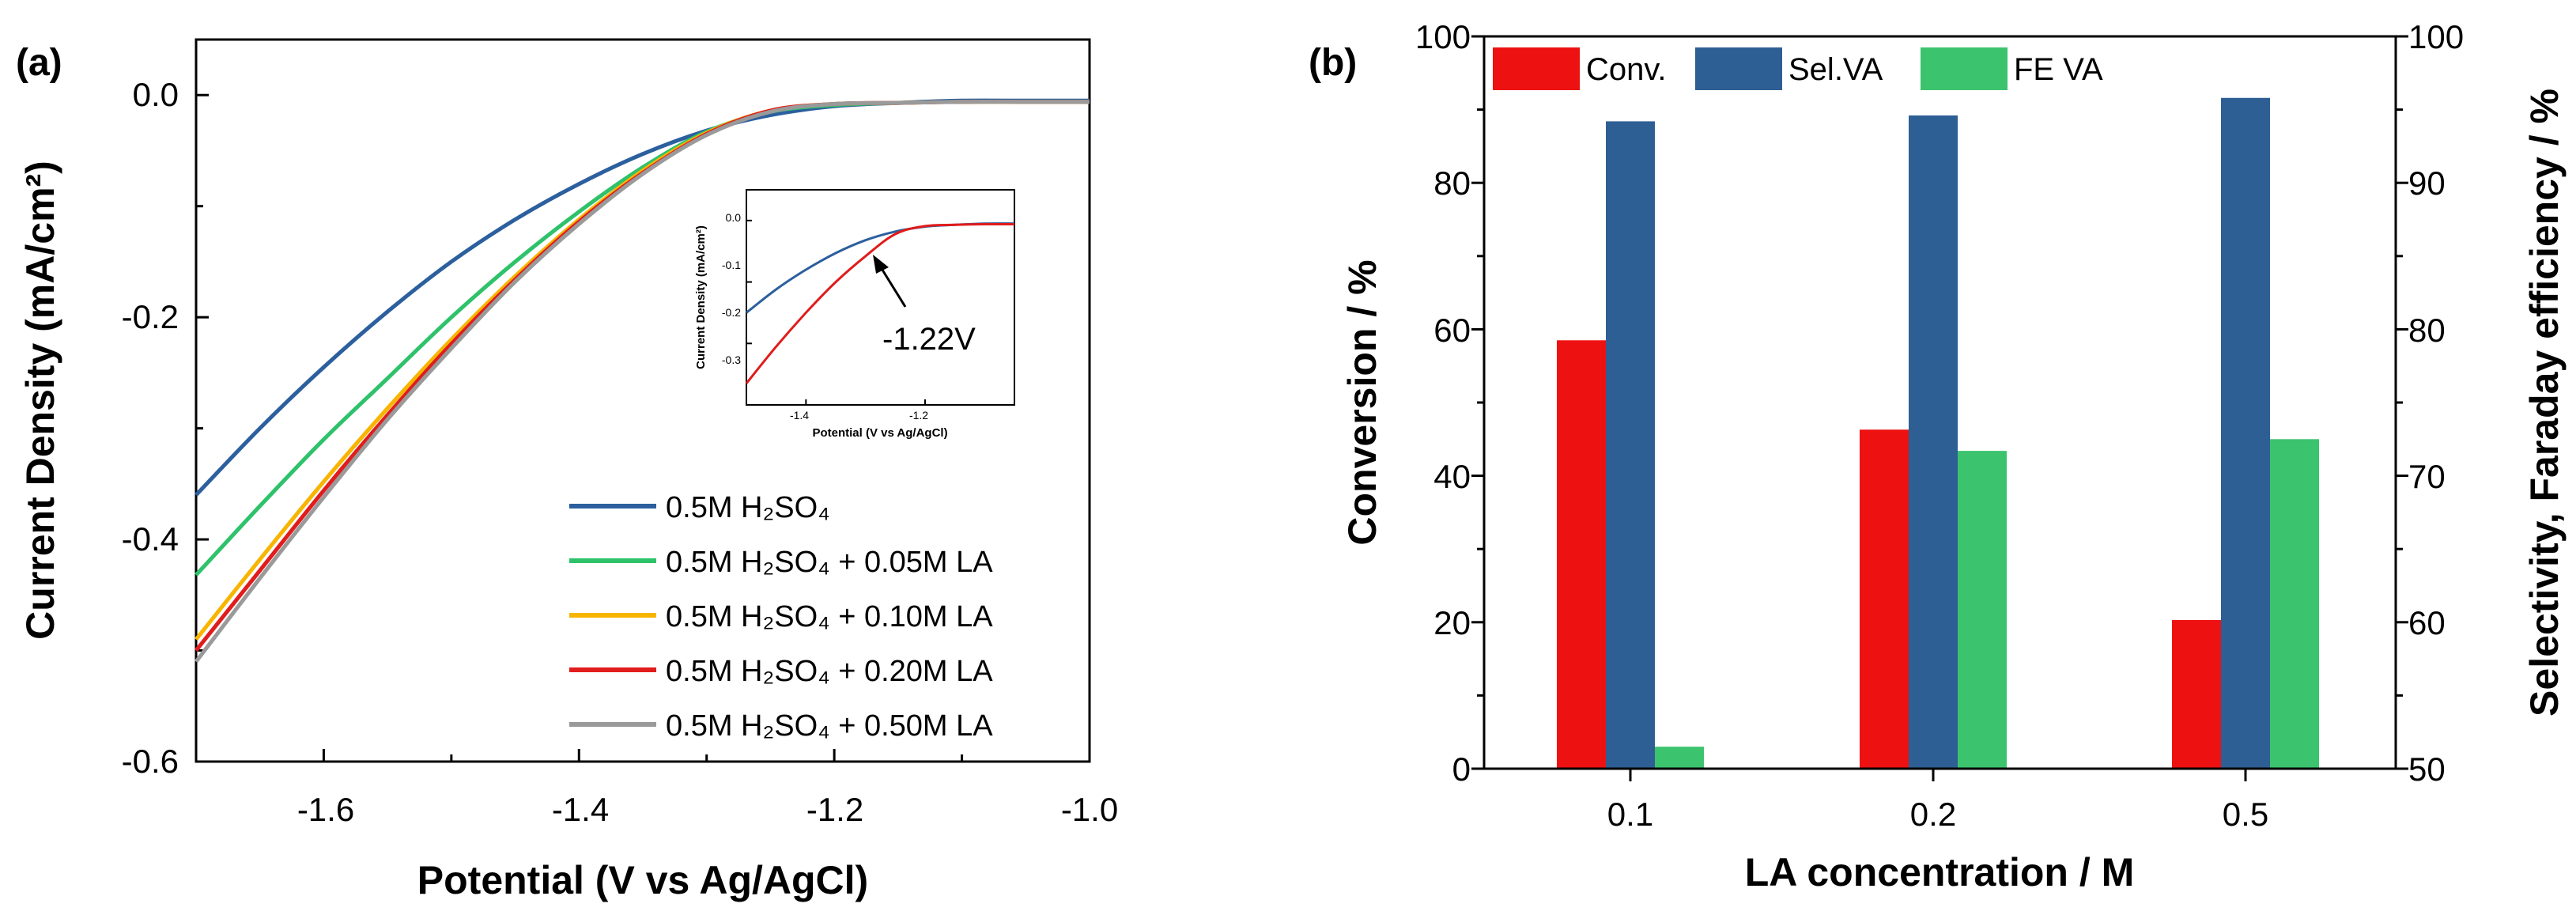 This screenshot has width=2576, height=915. I want to click on inset-ytick-label: -0.2, so click(731, 312).